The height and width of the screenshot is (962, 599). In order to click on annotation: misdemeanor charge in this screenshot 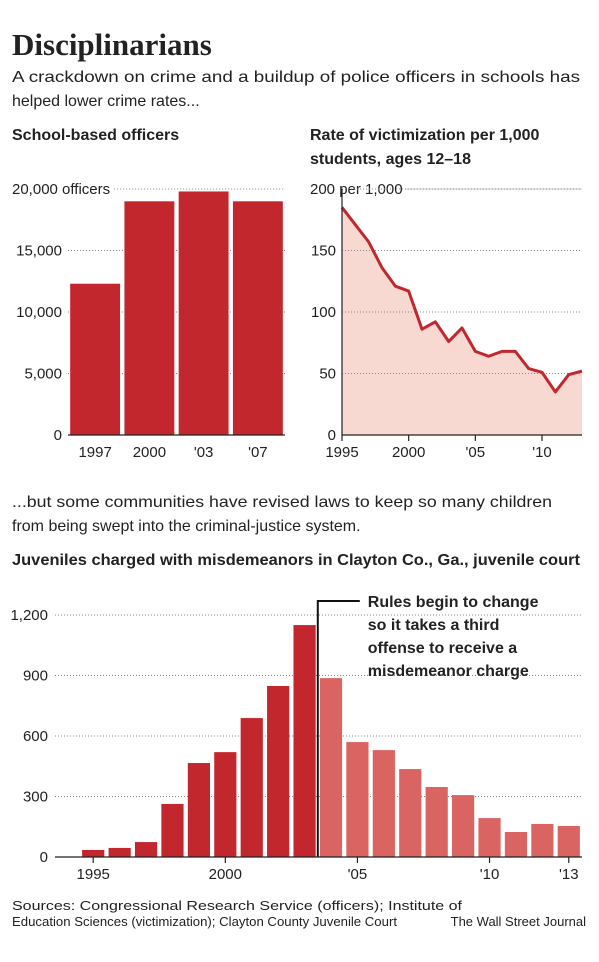, I will do `click(448, 671)`.